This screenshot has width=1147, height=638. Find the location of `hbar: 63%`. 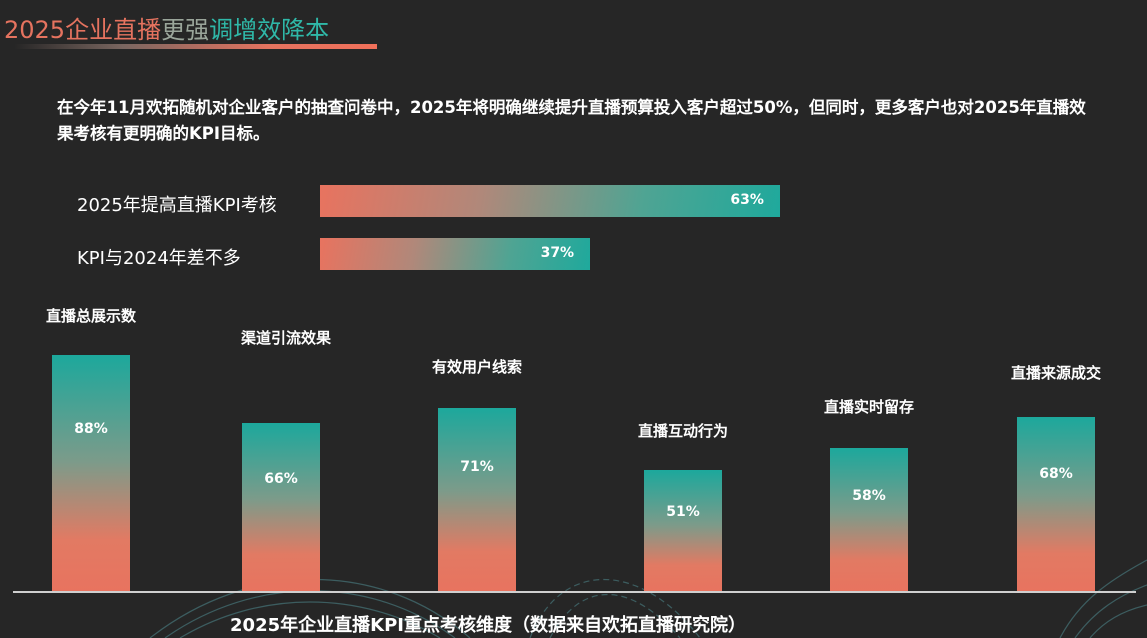

hbar: 63% is located at coordinates (550, 201).